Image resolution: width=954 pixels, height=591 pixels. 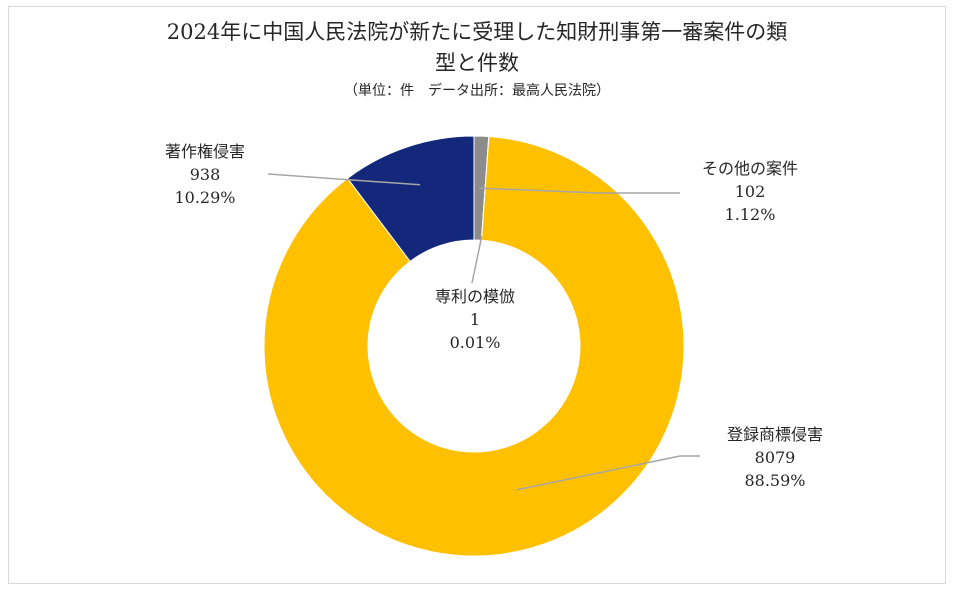 What do you see at coordinates (477, 91) in the screenshot?
I see `chart-subtitle: （単位：件 データ出所：最高人民法院）` at bounding box center [477, 91].